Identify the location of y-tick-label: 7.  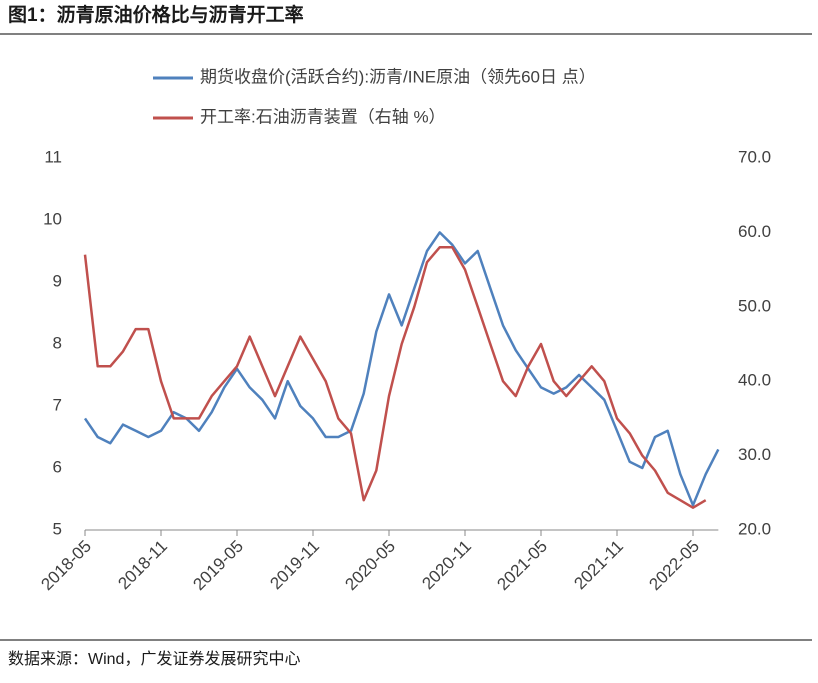
(57, 404).